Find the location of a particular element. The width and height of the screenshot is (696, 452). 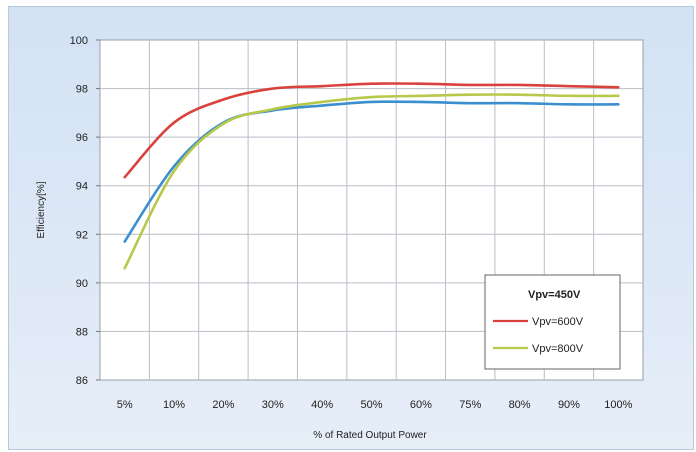

y-tick-label: 94 is located at coordinates (82, 187).